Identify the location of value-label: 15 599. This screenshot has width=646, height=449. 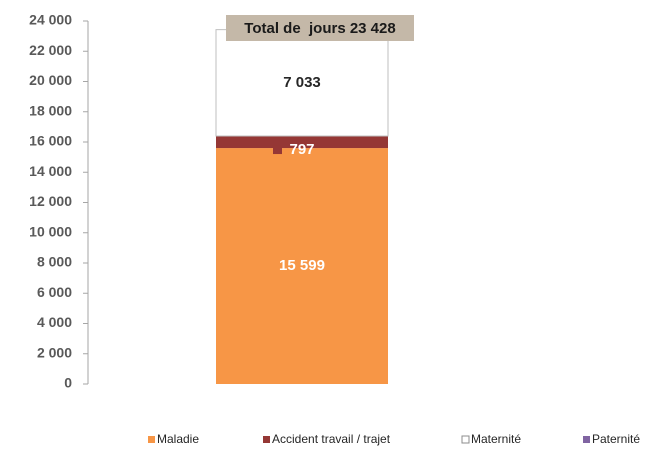
(302, 265).